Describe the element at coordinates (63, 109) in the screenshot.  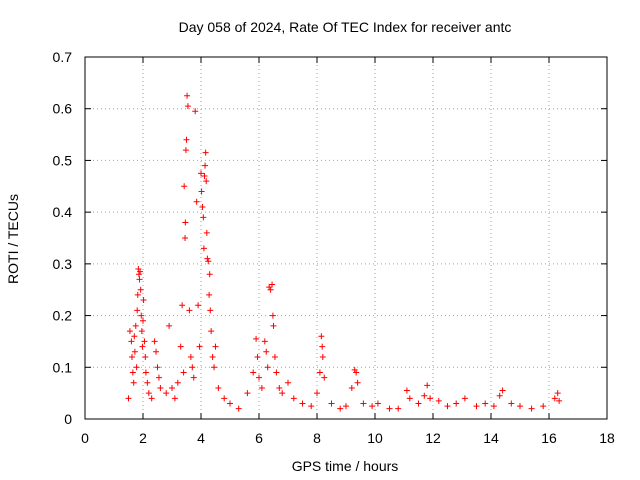
I see `y-tick-label: 0.6` at that location.